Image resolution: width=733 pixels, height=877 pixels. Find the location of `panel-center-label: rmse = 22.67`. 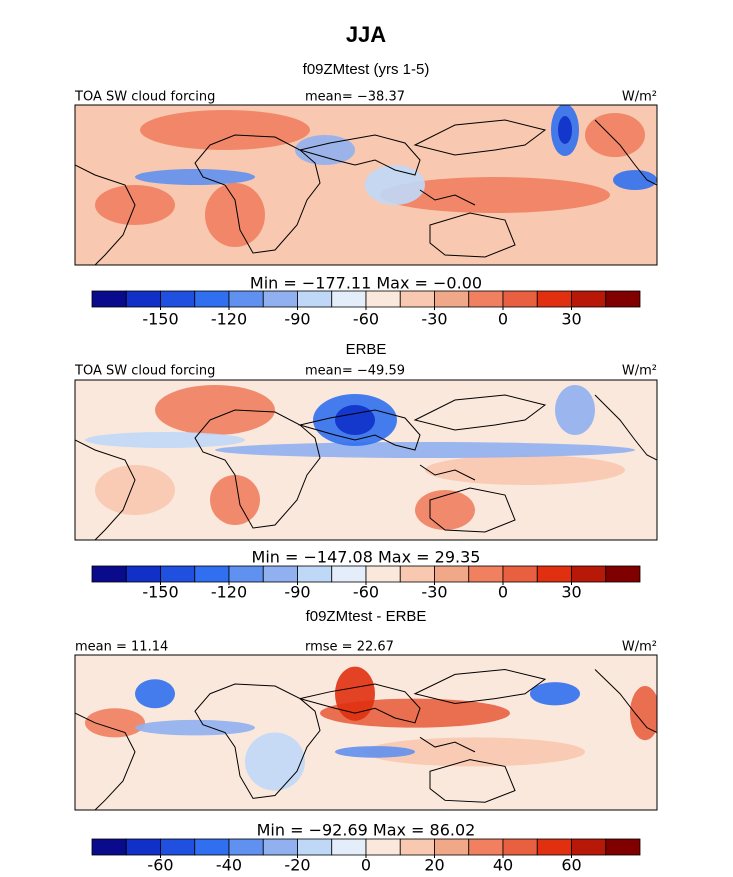

panel-center-label: rmse = 22.67 is located at coordinates (349, 647).